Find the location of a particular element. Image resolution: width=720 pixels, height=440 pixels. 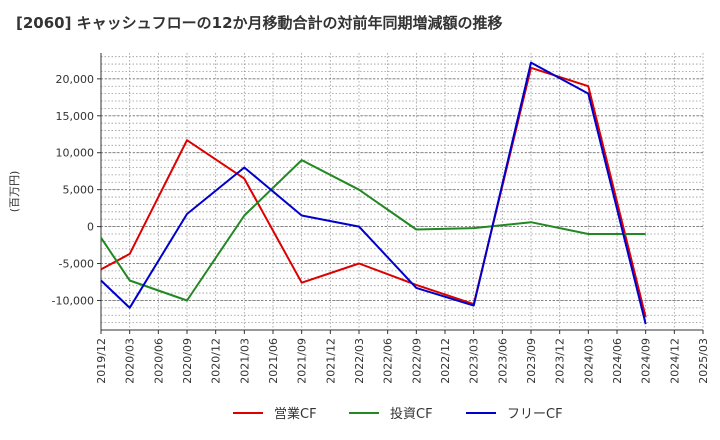

x-tick-label: 2023/03 is located at coordinates (474, 361).